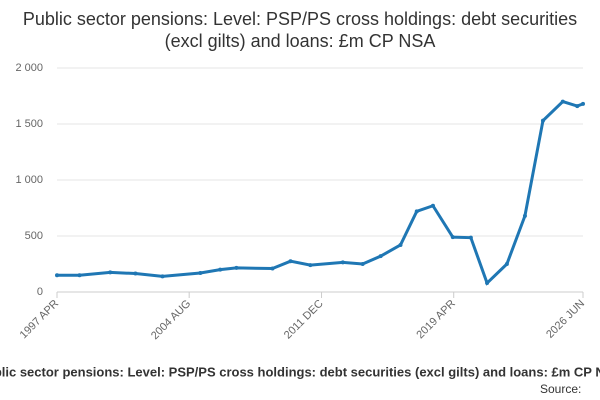 The image size is (600, 400). Describe the element at coordinates (34, 236) in the screenshot. I see `y-tick-label: 500` at that location.